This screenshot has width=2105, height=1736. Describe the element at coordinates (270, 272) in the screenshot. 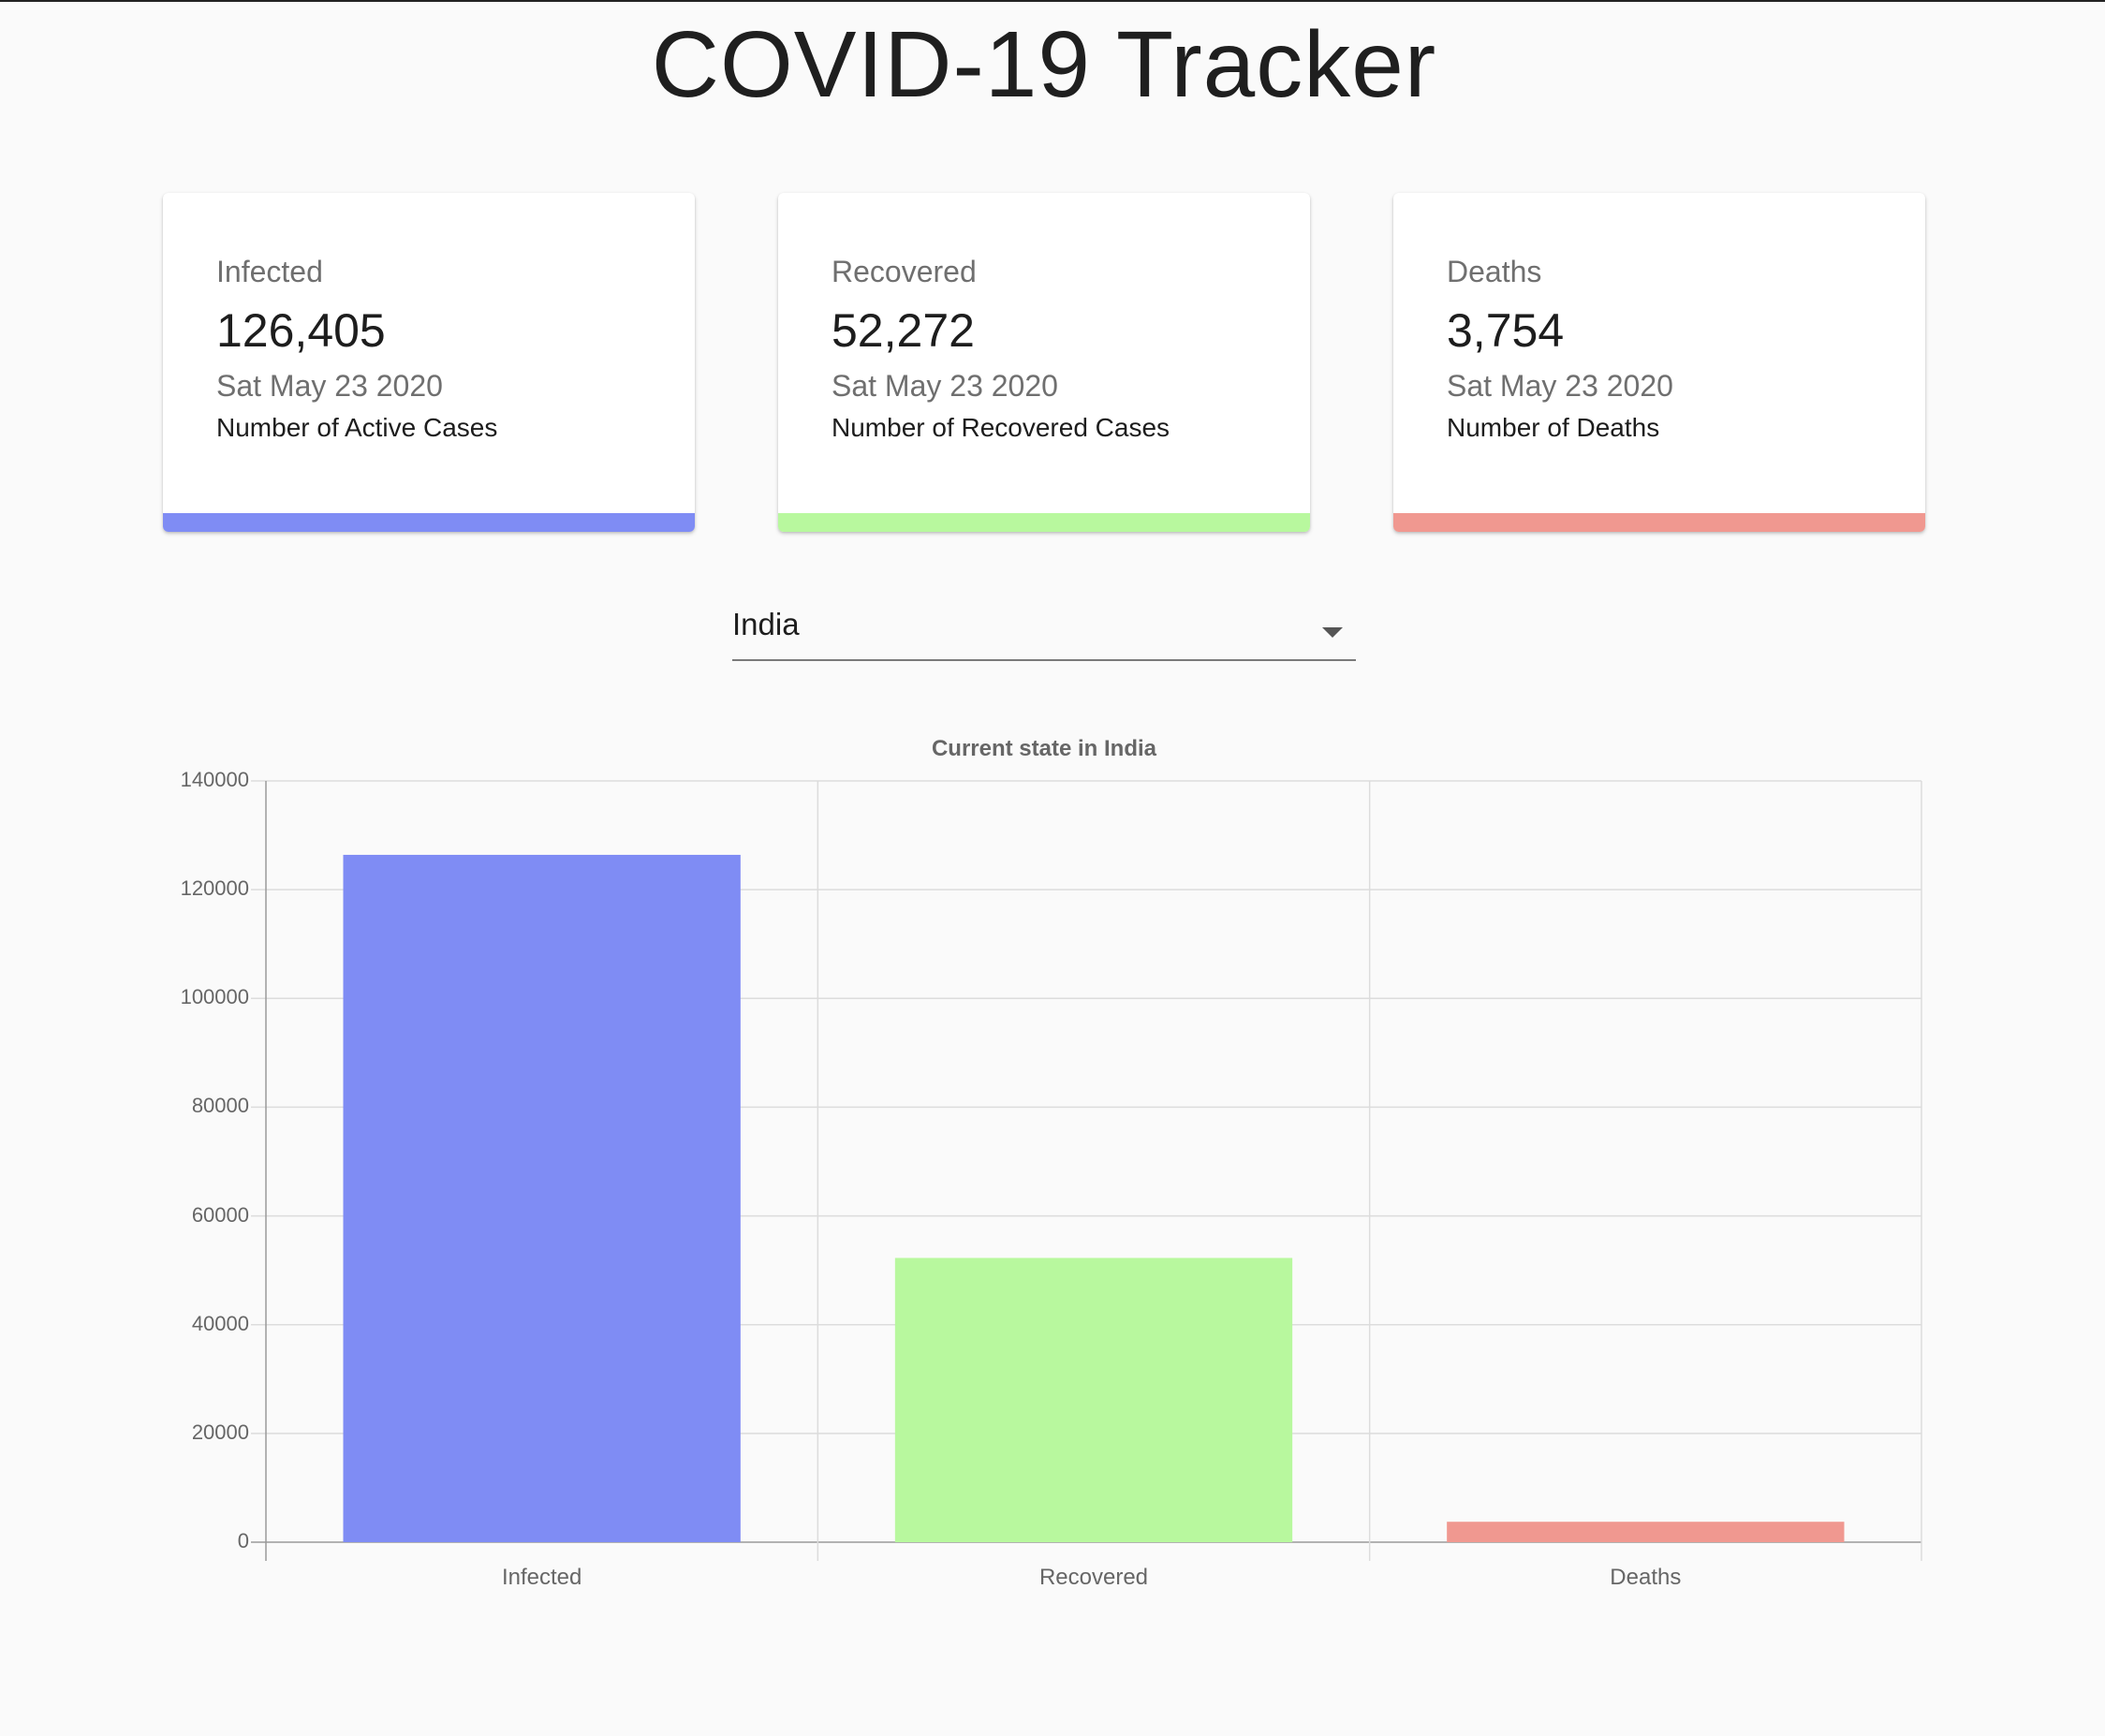

I see `card-label: Infected` at that location.